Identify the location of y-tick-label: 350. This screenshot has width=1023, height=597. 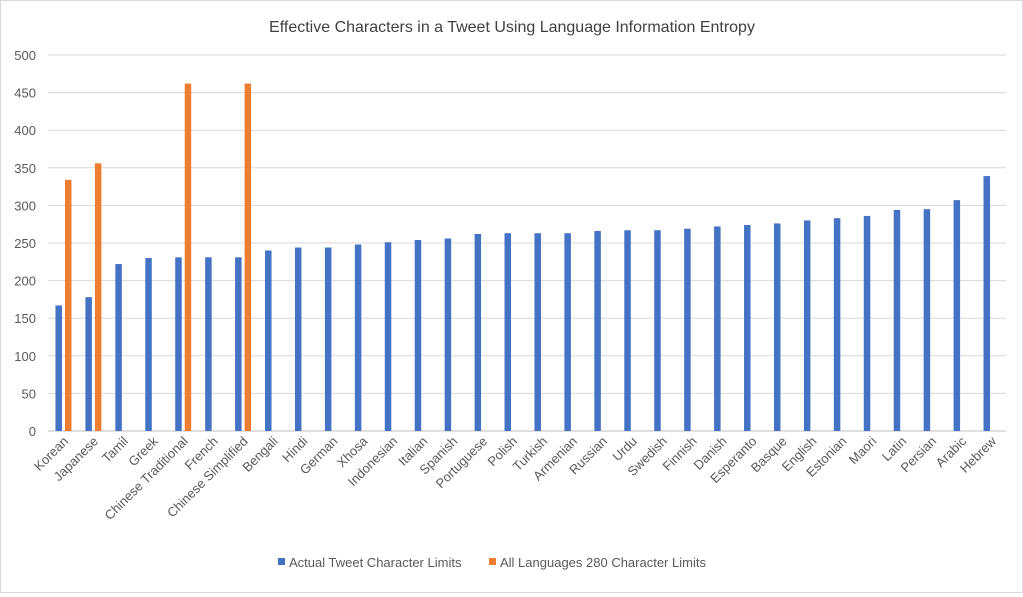
(25, 168).